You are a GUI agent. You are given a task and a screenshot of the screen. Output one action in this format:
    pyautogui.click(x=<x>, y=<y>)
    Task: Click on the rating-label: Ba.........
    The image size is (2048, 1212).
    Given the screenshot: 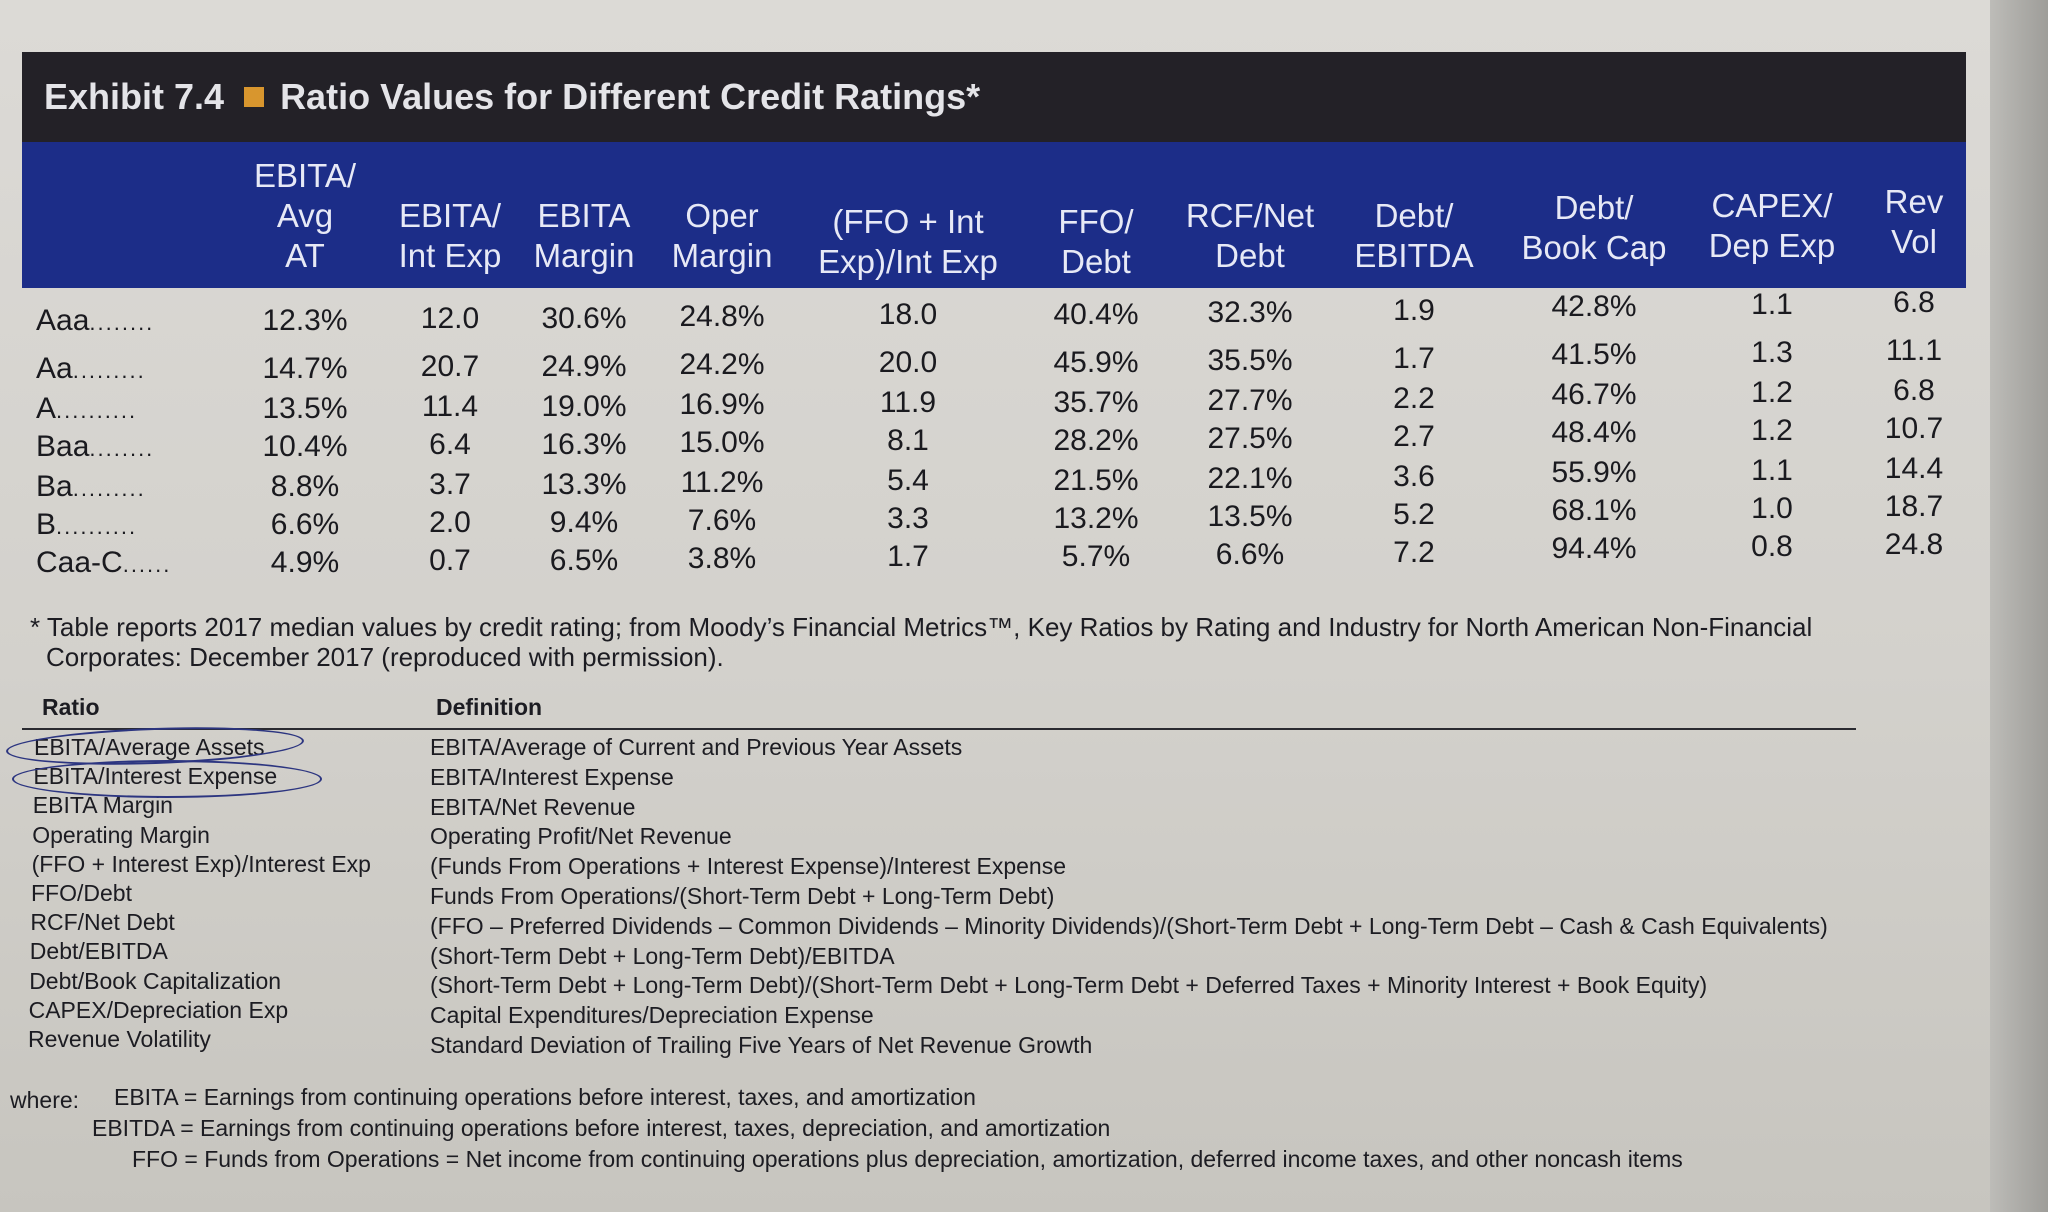 What is the action you would take?
    pyautogui.click(x=91, y=487)
    